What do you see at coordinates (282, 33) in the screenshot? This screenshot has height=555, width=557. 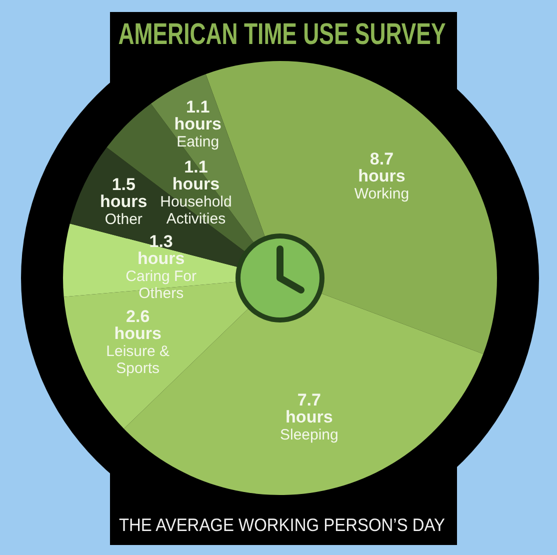 I see `chart-title: AMERICAN TIME USE SURVEY` at bounding box center [282, 33].